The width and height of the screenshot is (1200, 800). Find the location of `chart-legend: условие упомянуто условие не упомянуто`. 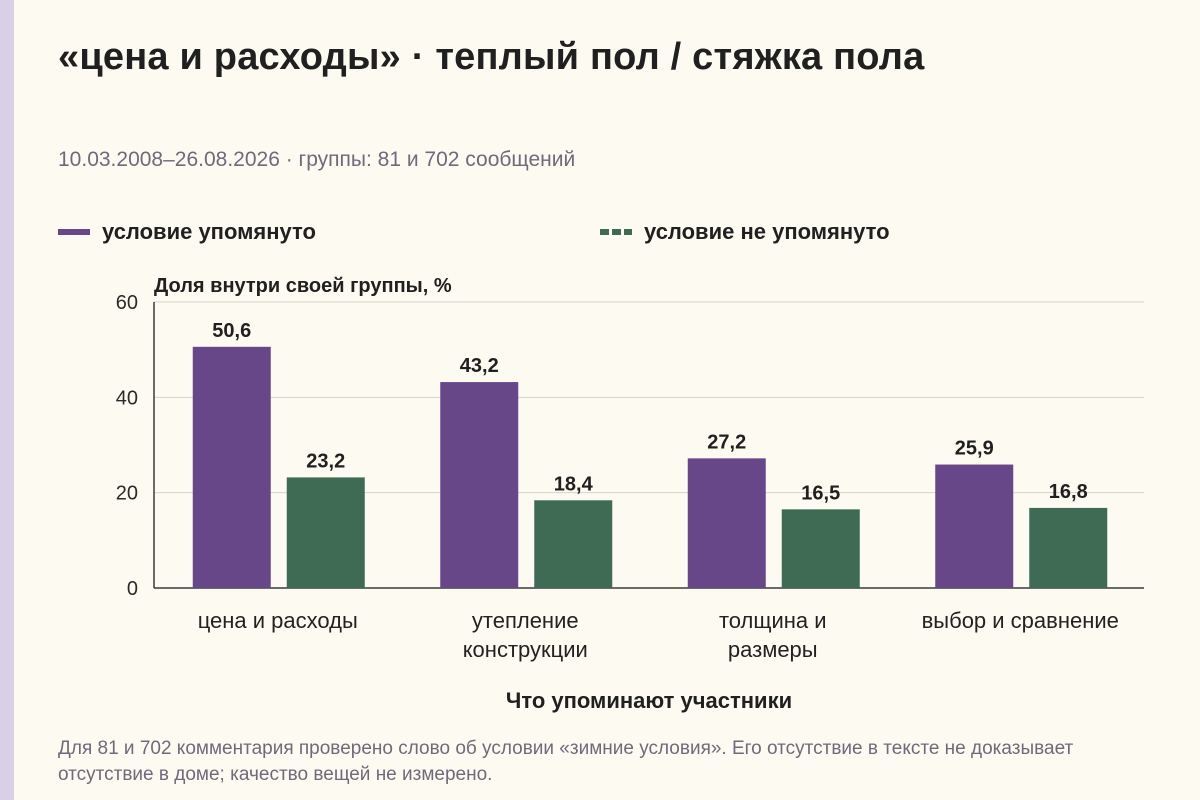

chart-legend: условие упомянуто условие не упомянуто is located at coordinates (608, 234).